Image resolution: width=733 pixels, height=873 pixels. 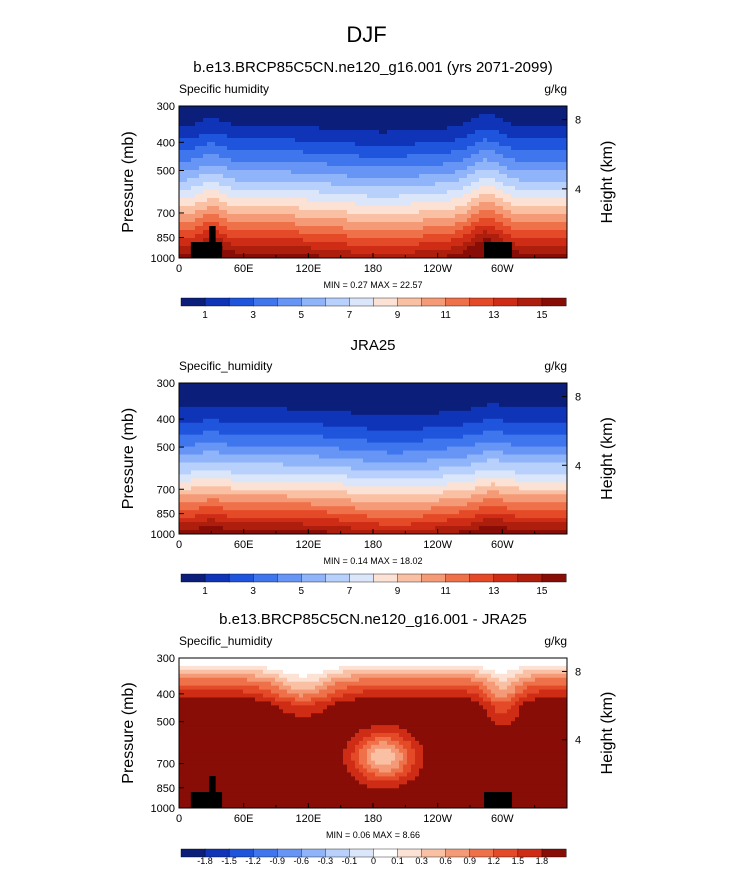 What do you see at coordinates (253, 315) in the screenshot?
I see `colorbar-label: 3` at bounding box center [253, 315].